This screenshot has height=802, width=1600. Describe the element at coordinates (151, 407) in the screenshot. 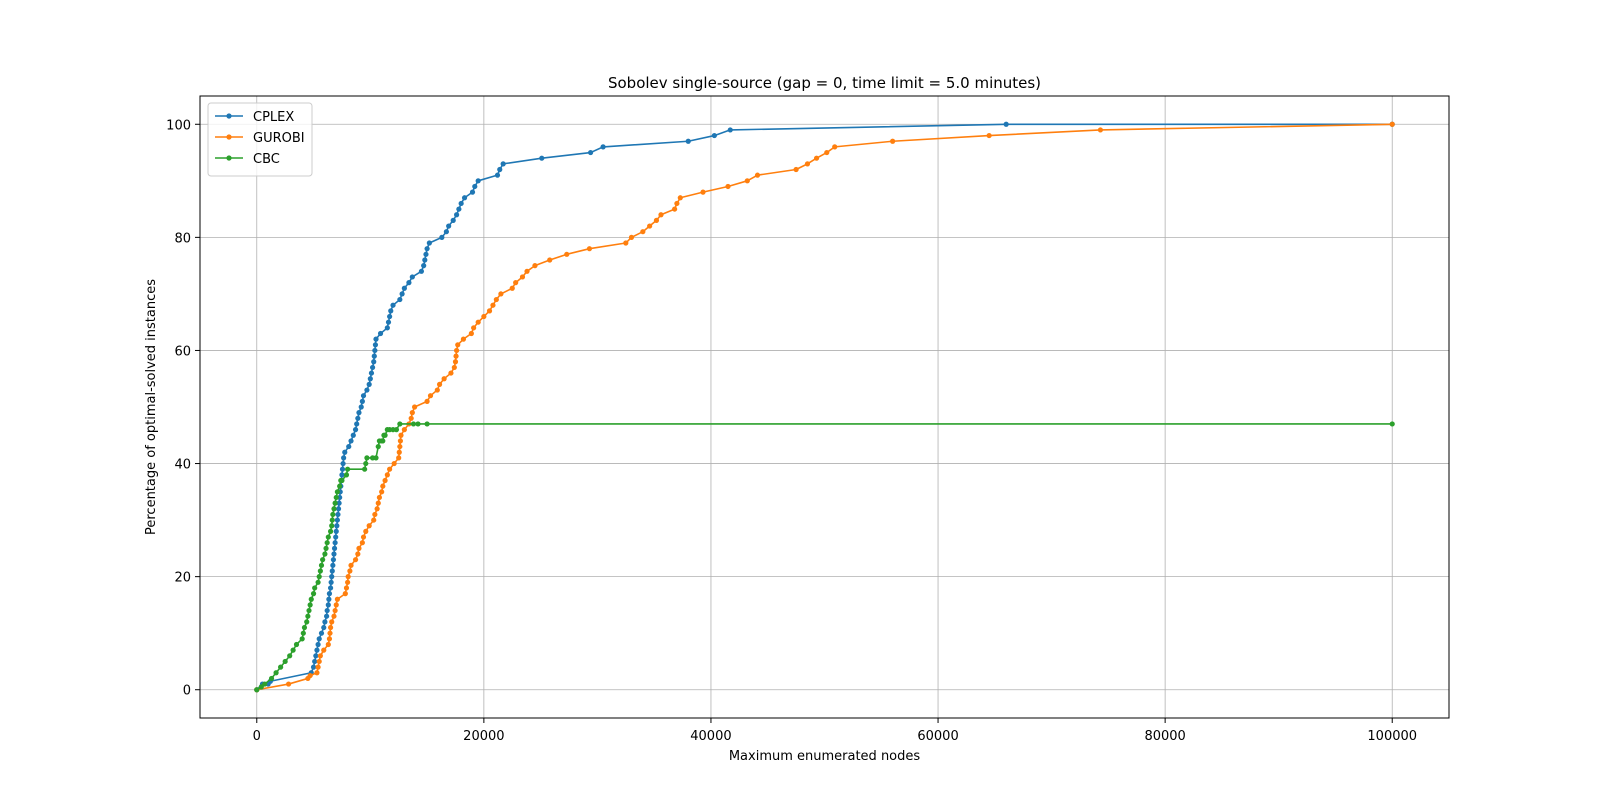

I see `y-axis-label: Percentage of optimal-solved instances` at that location.